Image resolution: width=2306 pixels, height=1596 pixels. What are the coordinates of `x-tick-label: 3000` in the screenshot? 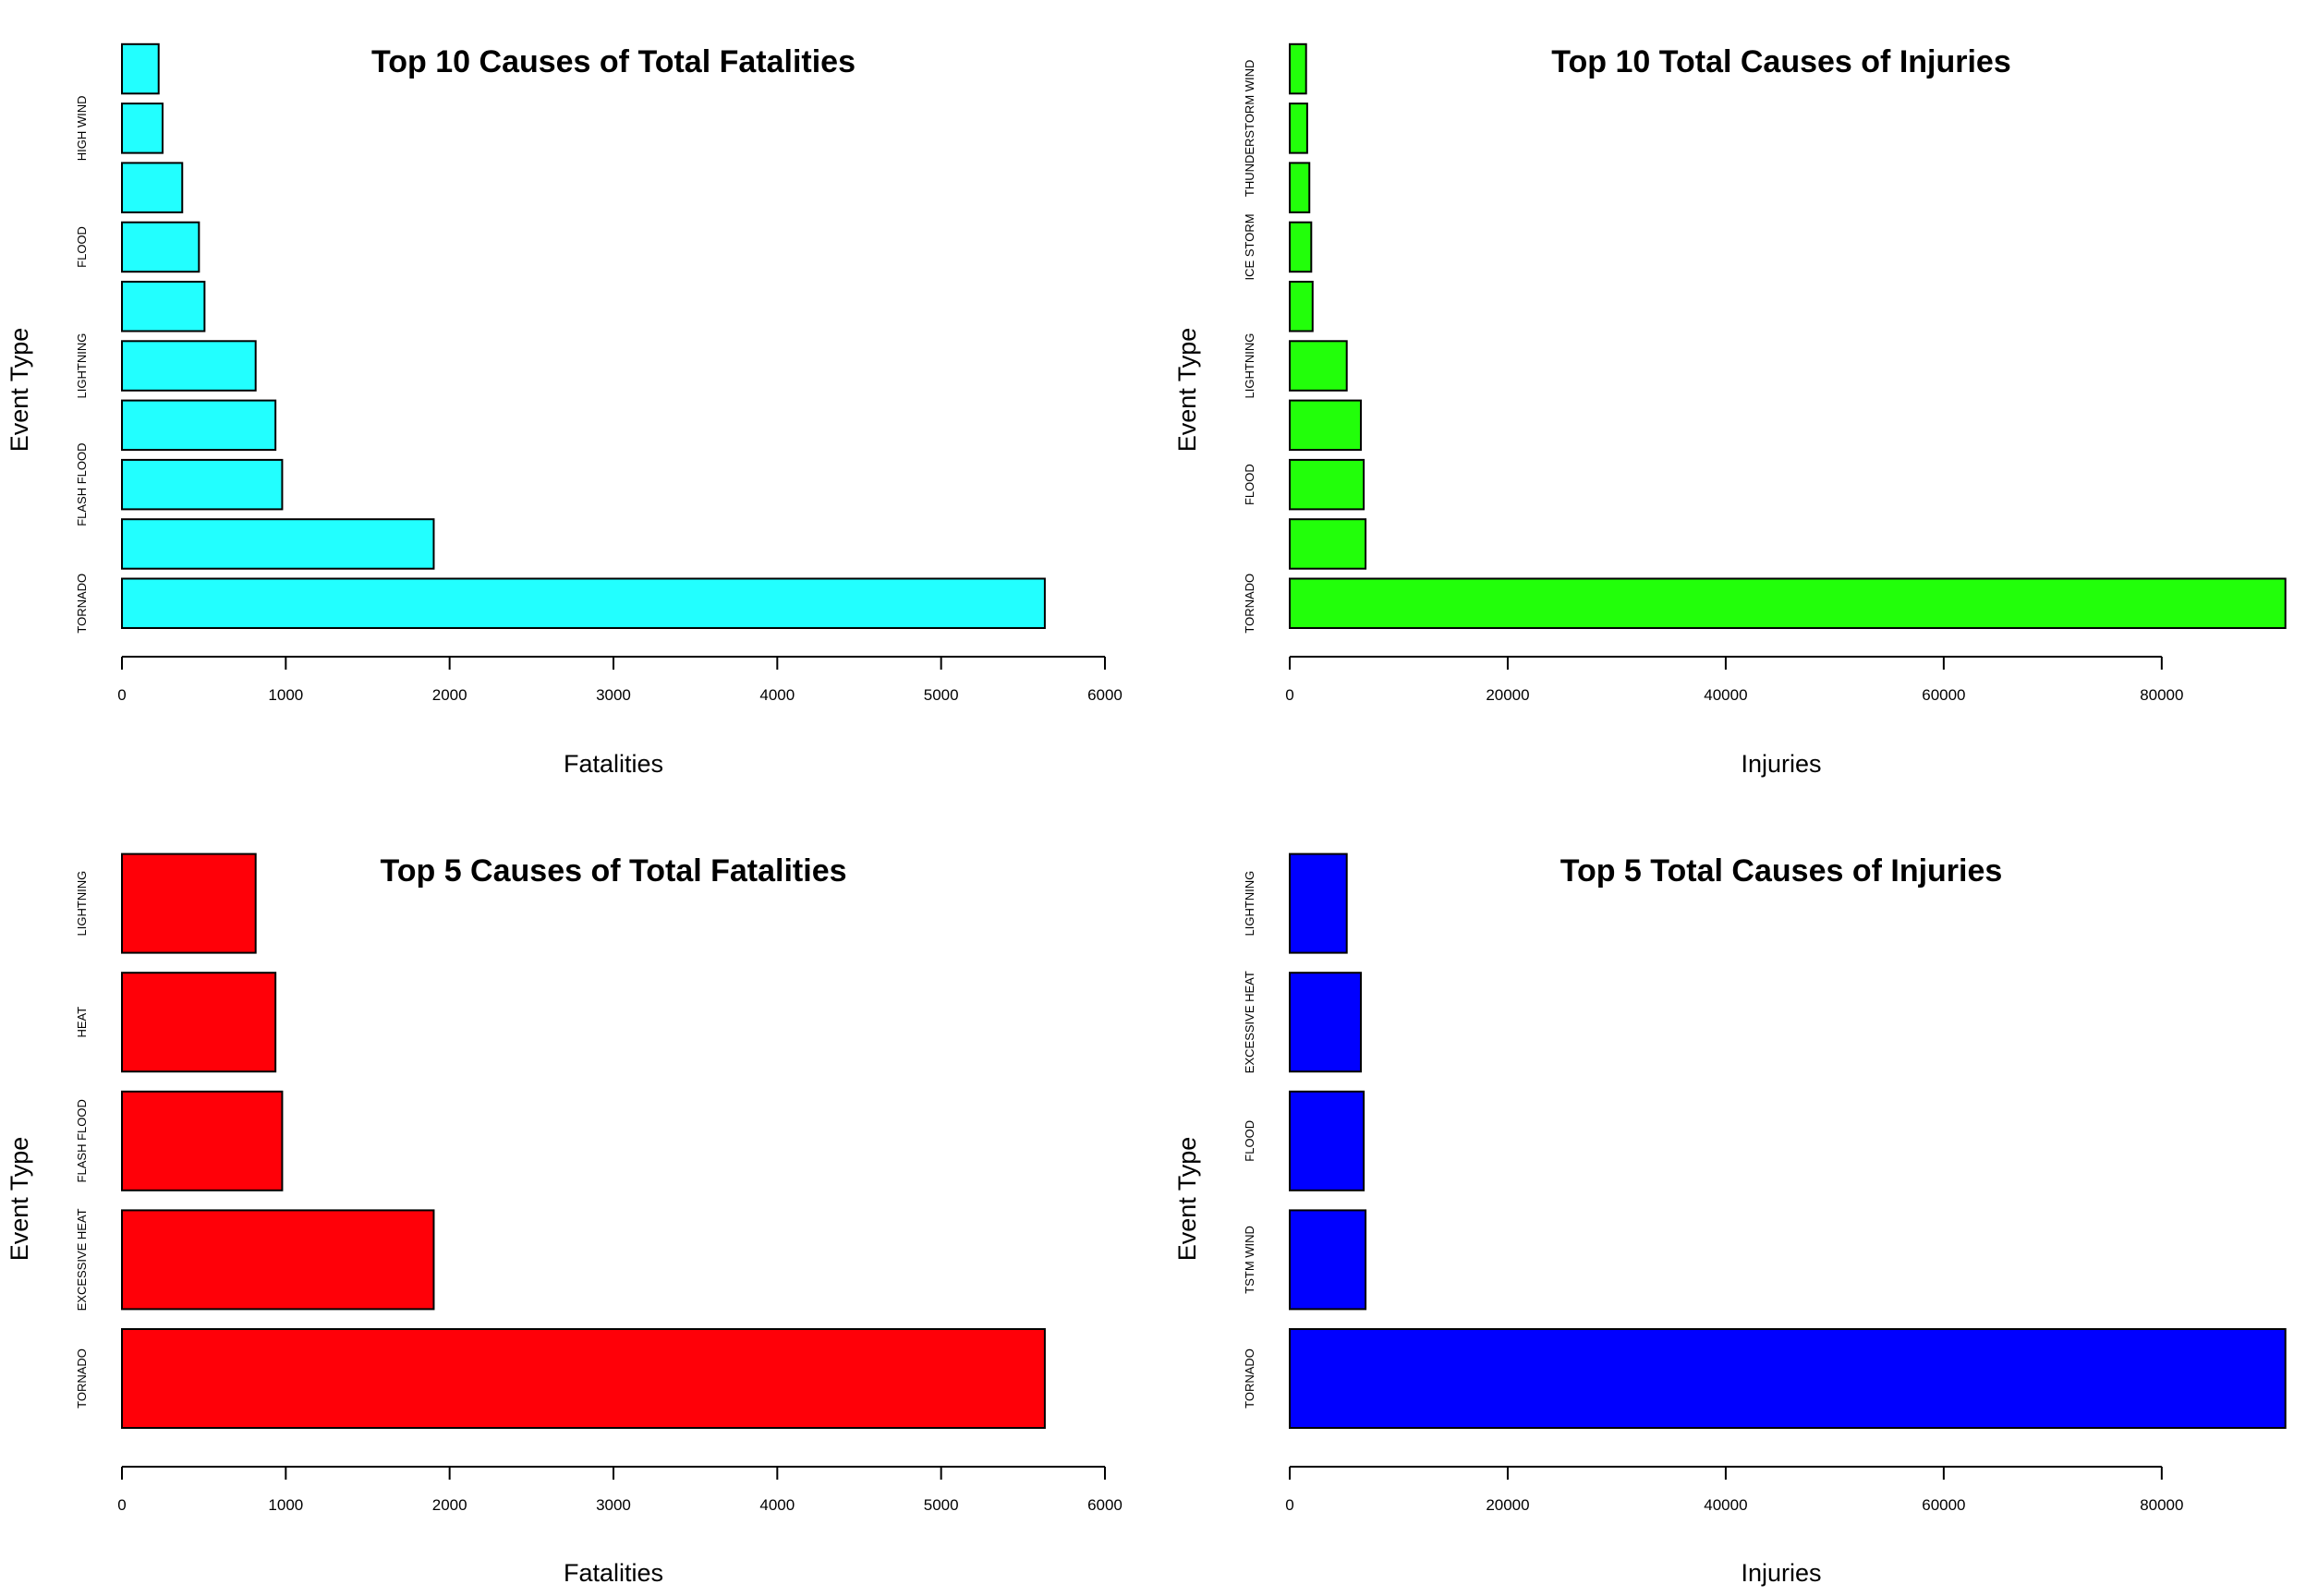 It's located at (613, 695).